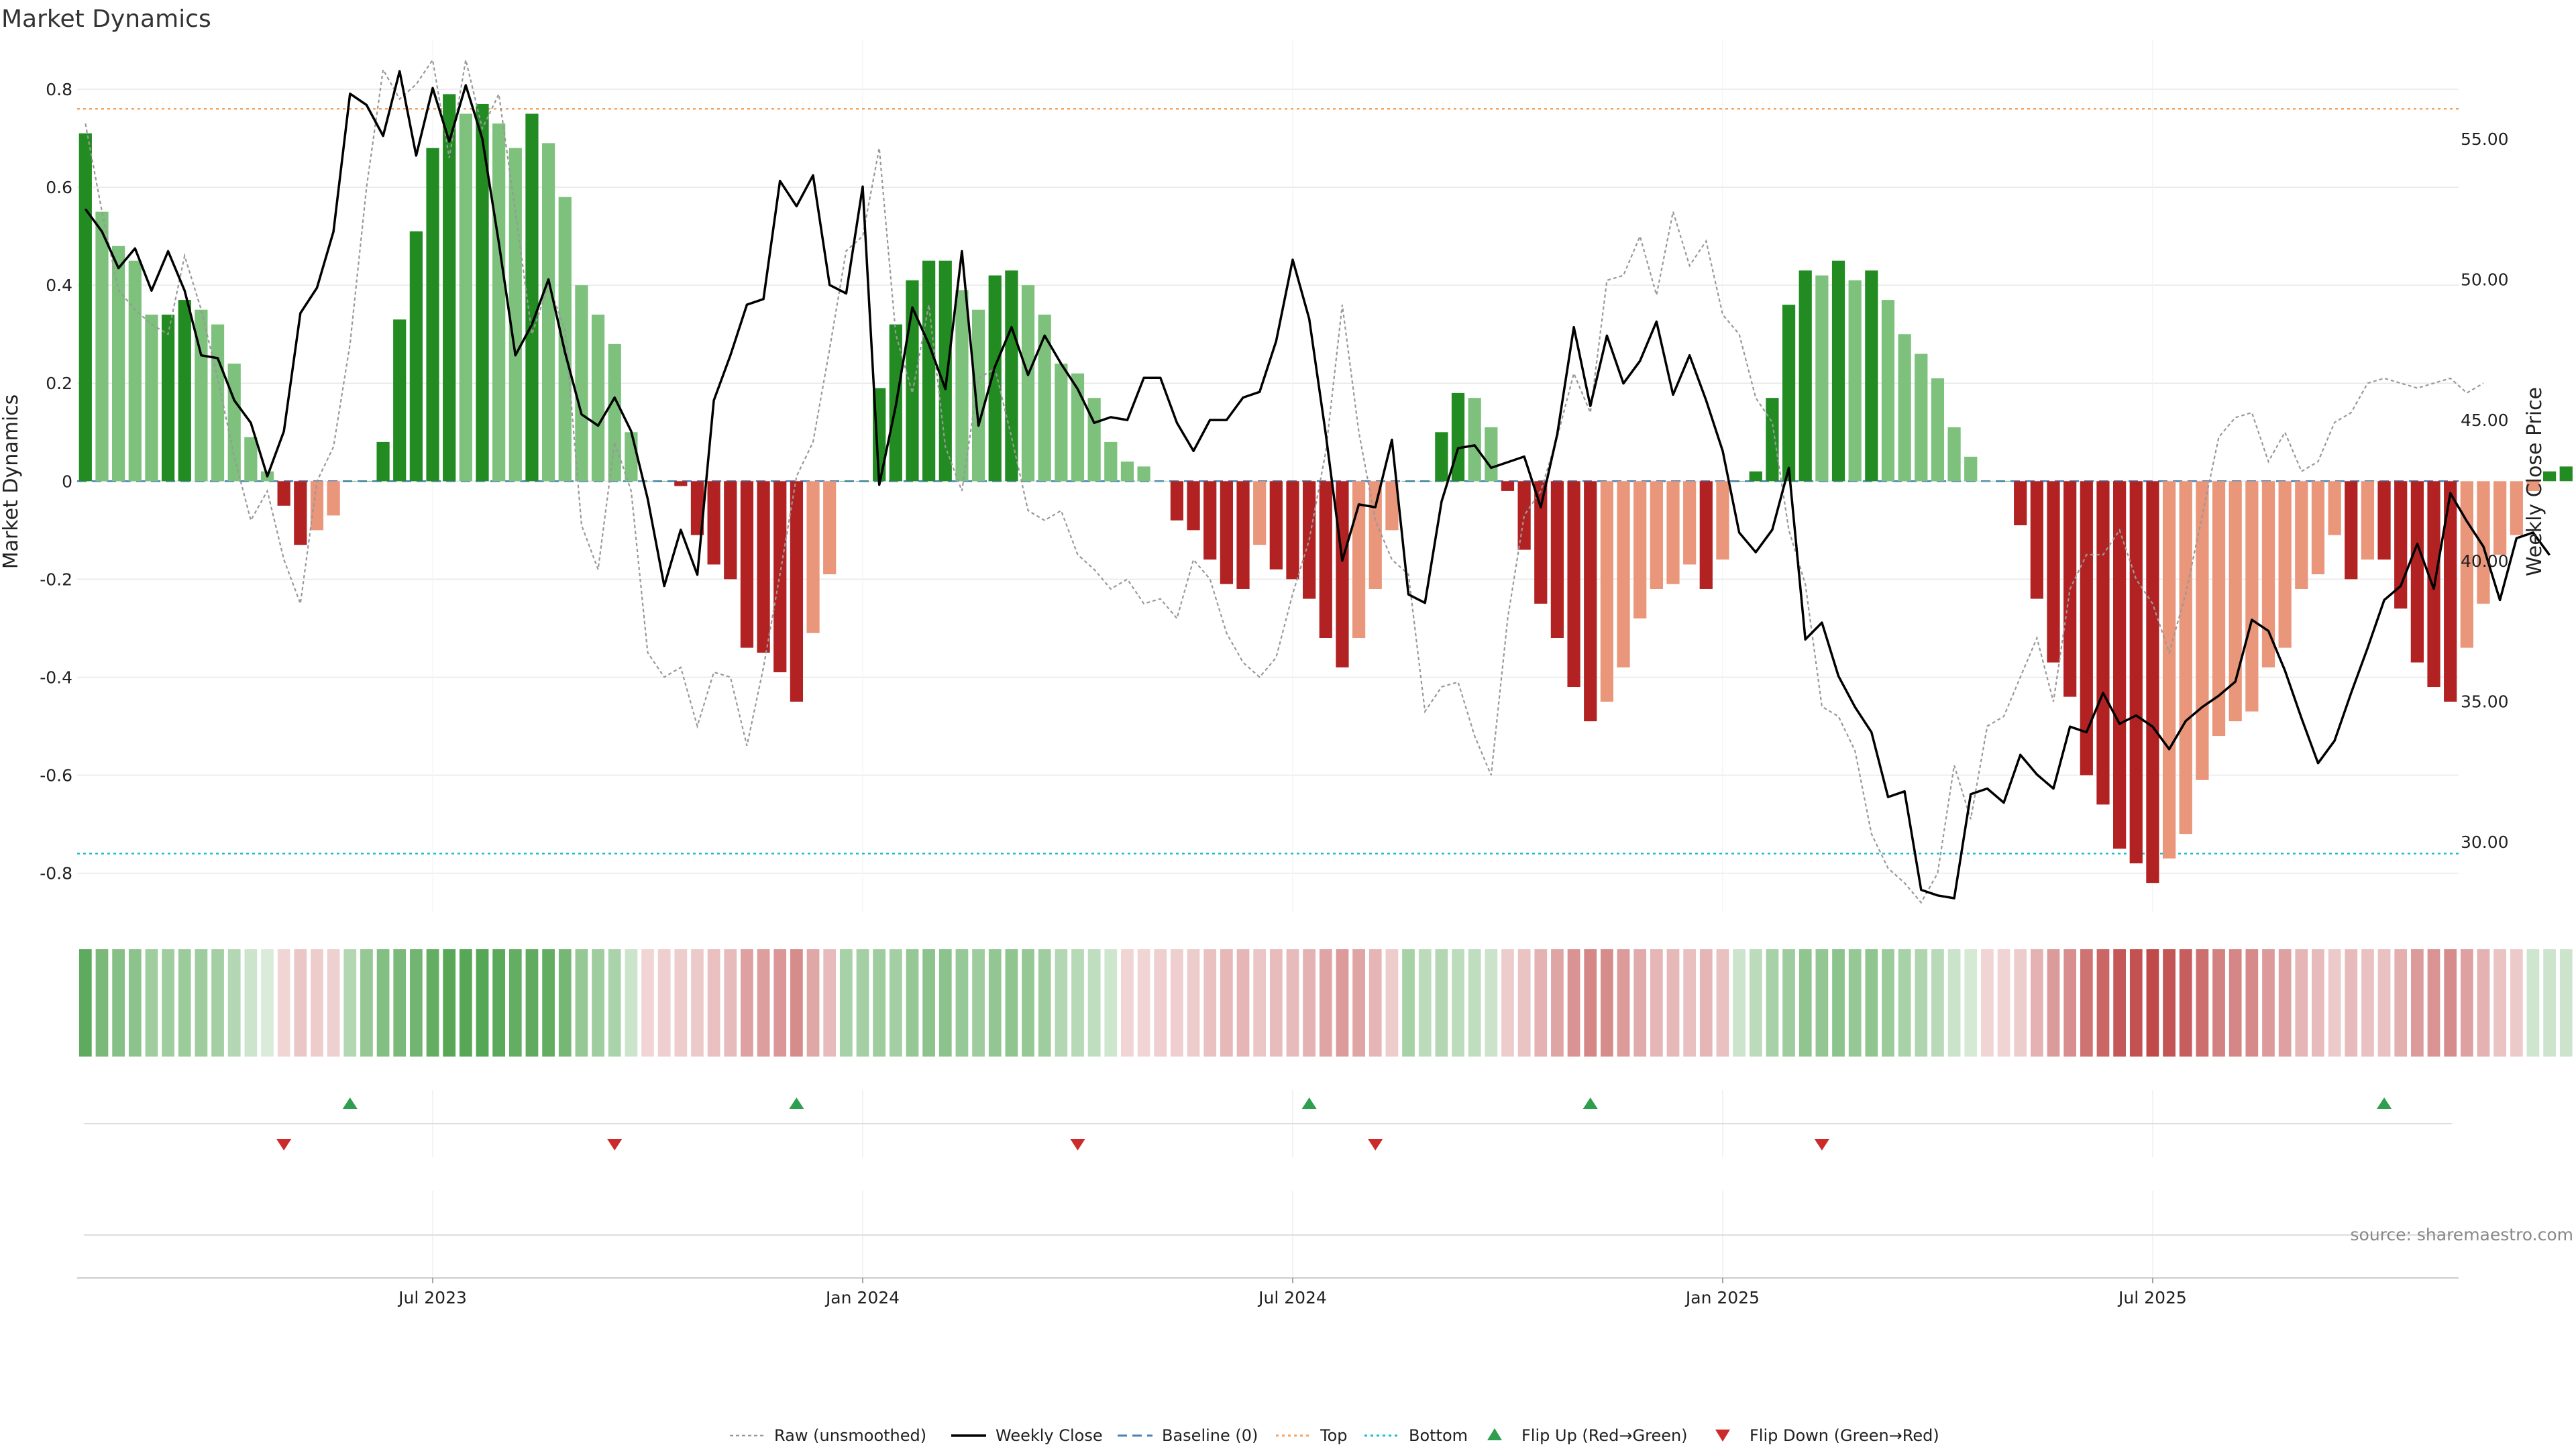  Describe the element at coordinates (56, 579) in the screenshot. I see `left-tick-label: -0.2` at that location.